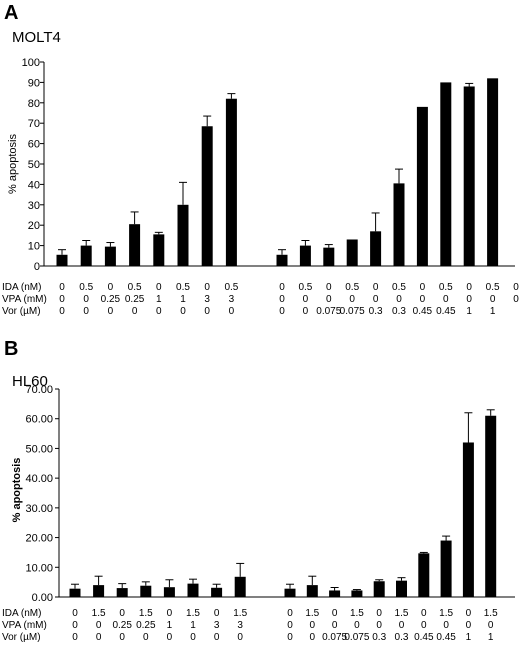 This screenshot has height=646, width=520. Describe the element at coordinates (122, 625) in the screenshot. I see `condition-value: 0.25` at that location.